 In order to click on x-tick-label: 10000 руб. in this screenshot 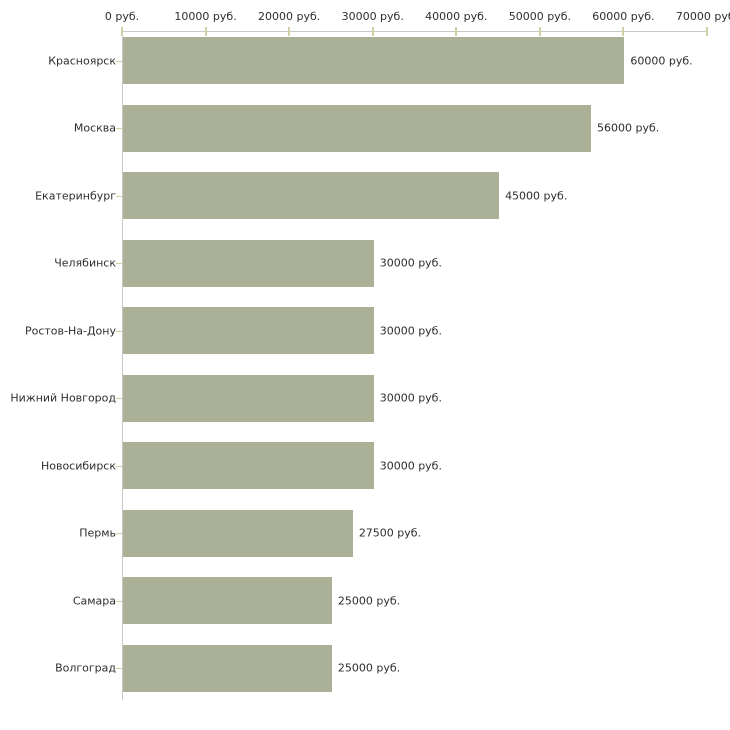, I will do `click(205, 16)`.